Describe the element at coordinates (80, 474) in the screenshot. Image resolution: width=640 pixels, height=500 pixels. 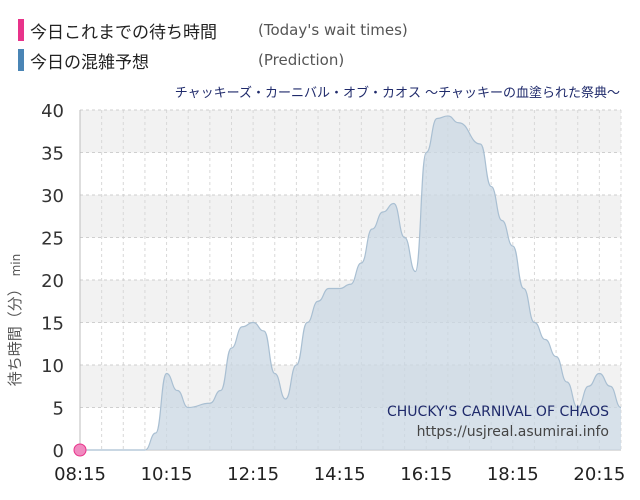
I see `x-tick-label: 08:15` at that location.